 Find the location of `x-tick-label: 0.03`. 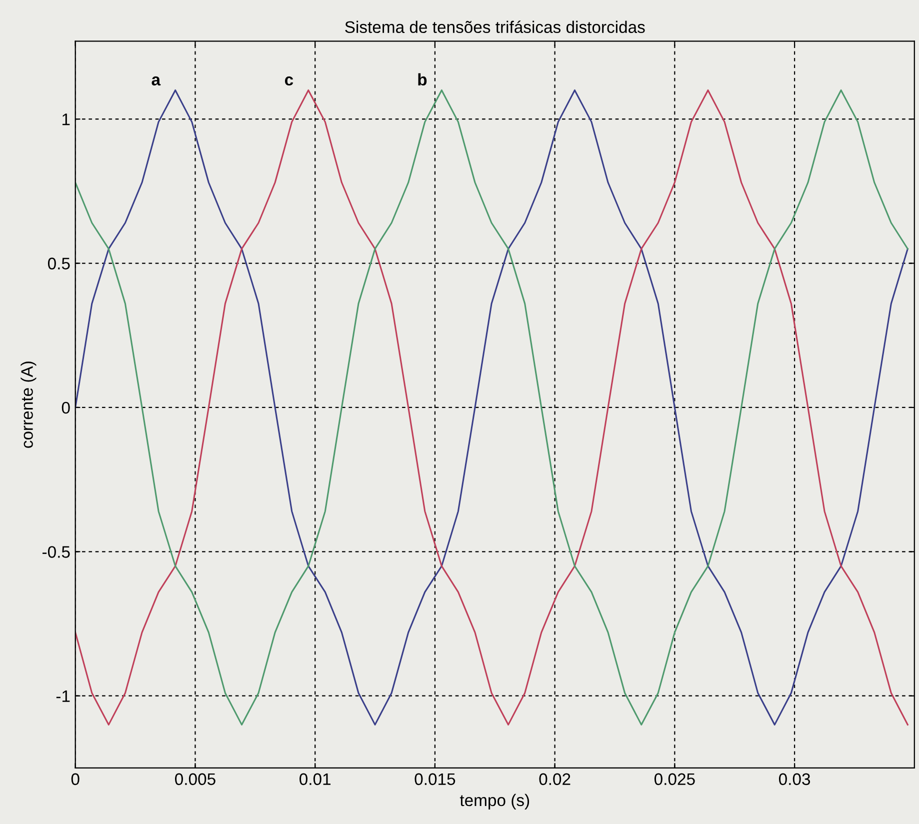

x-tick-label: 0.03 is located at coordinates (794, 779).